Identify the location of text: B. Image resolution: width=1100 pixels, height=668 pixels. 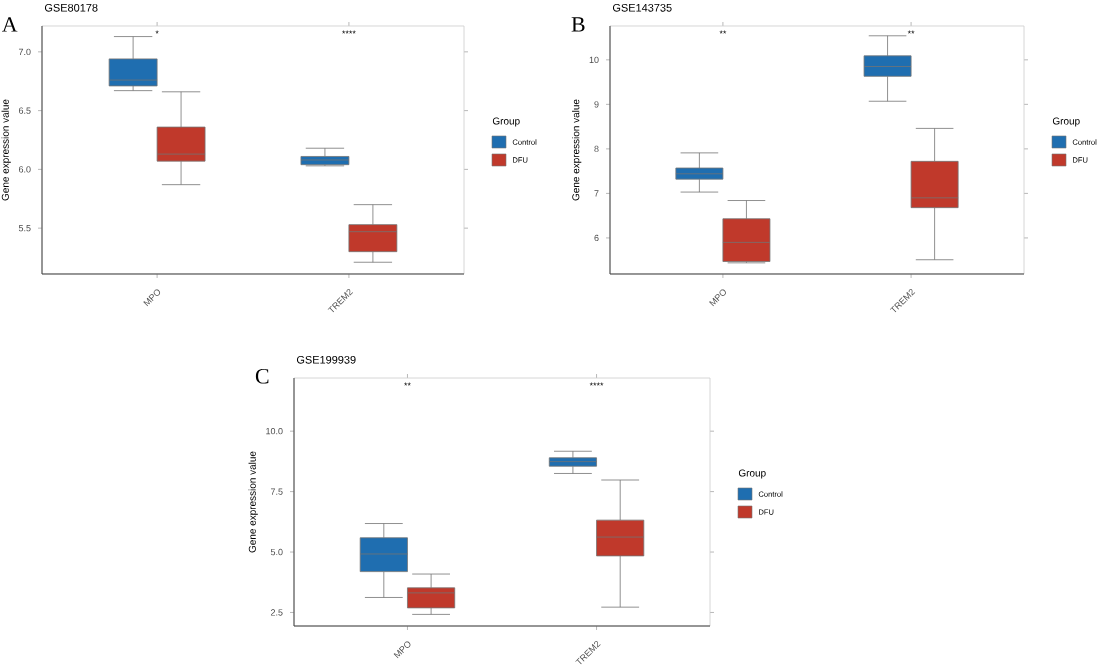
(578, 24).